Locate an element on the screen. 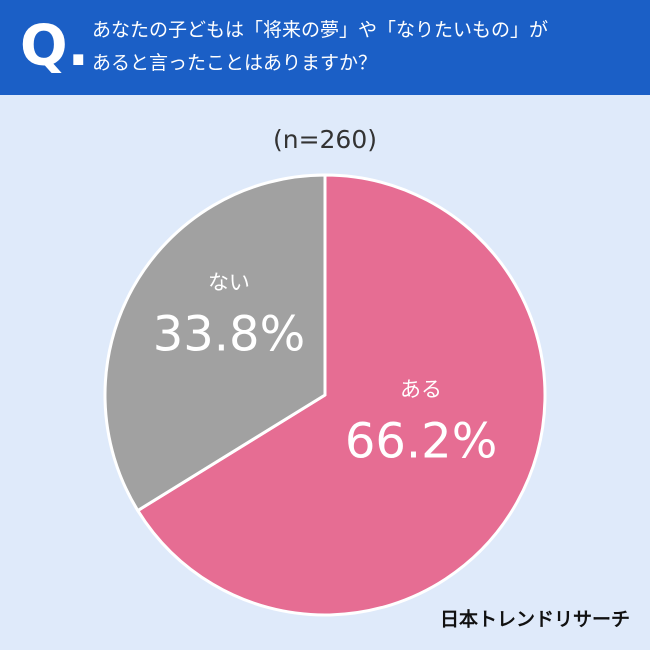 This screenshot has width=650, height=650. q-mark: Q. is located at coordinates (54, 46).